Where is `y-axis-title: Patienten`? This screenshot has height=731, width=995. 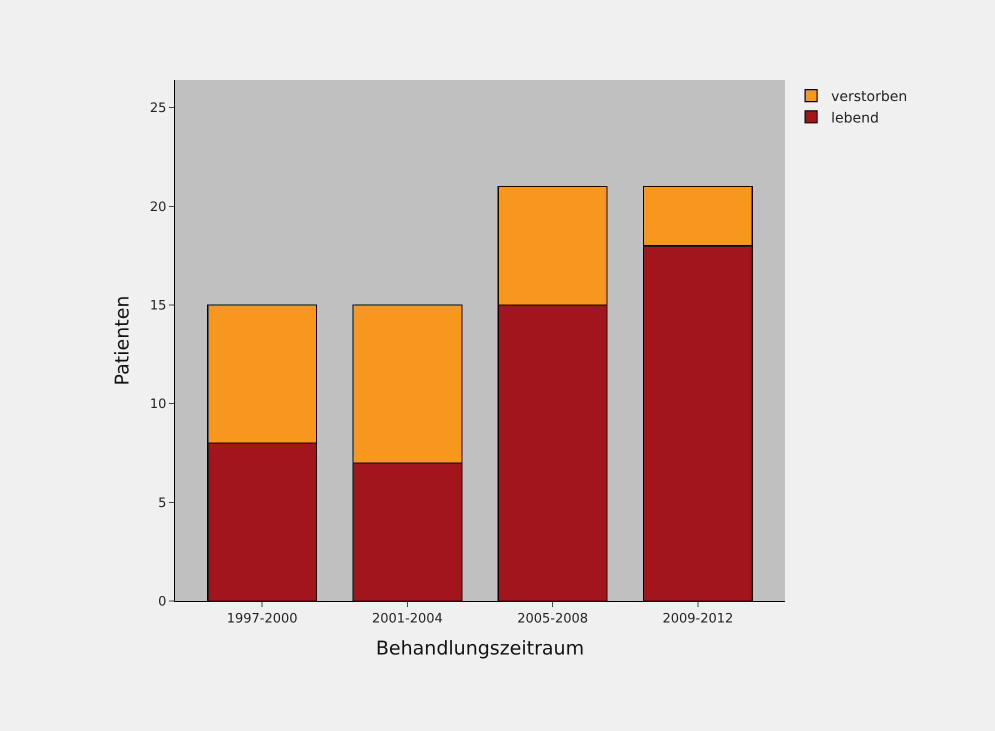 y-axis-title: Patienten is located at coordinates (123, 341).